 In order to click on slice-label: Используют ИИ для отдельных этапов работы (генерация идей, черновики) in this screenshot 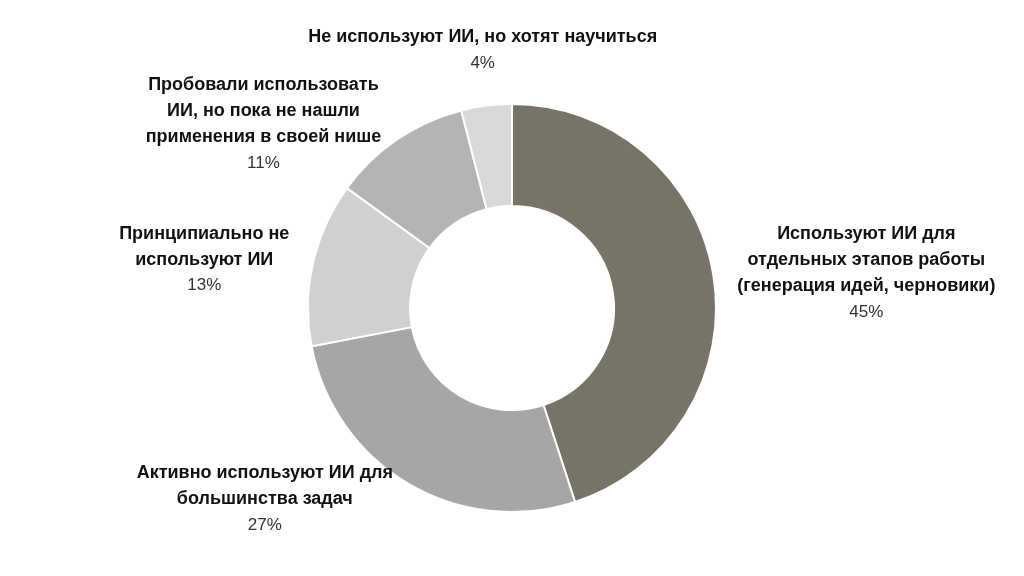, I will do `click(866, 259)`.